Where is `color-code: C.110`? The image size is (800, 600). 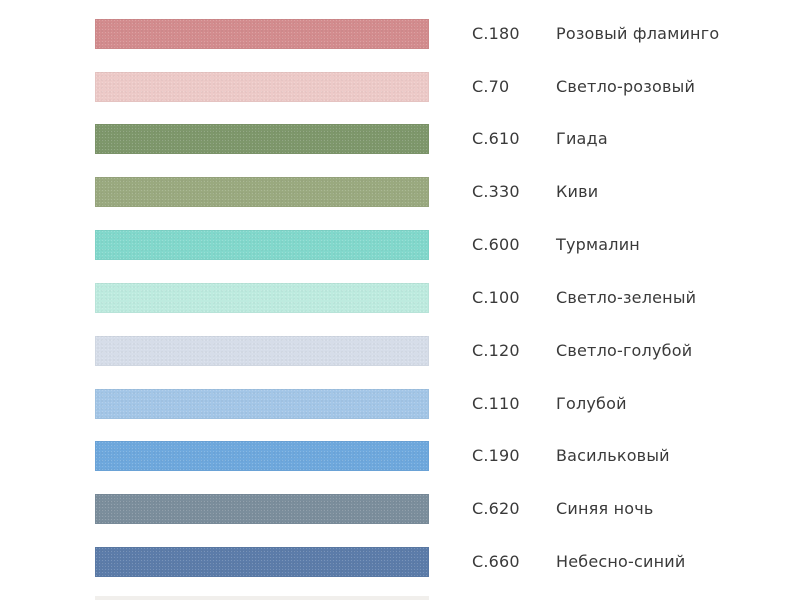 color-code: C.110 is located at coordinates (496, 403).